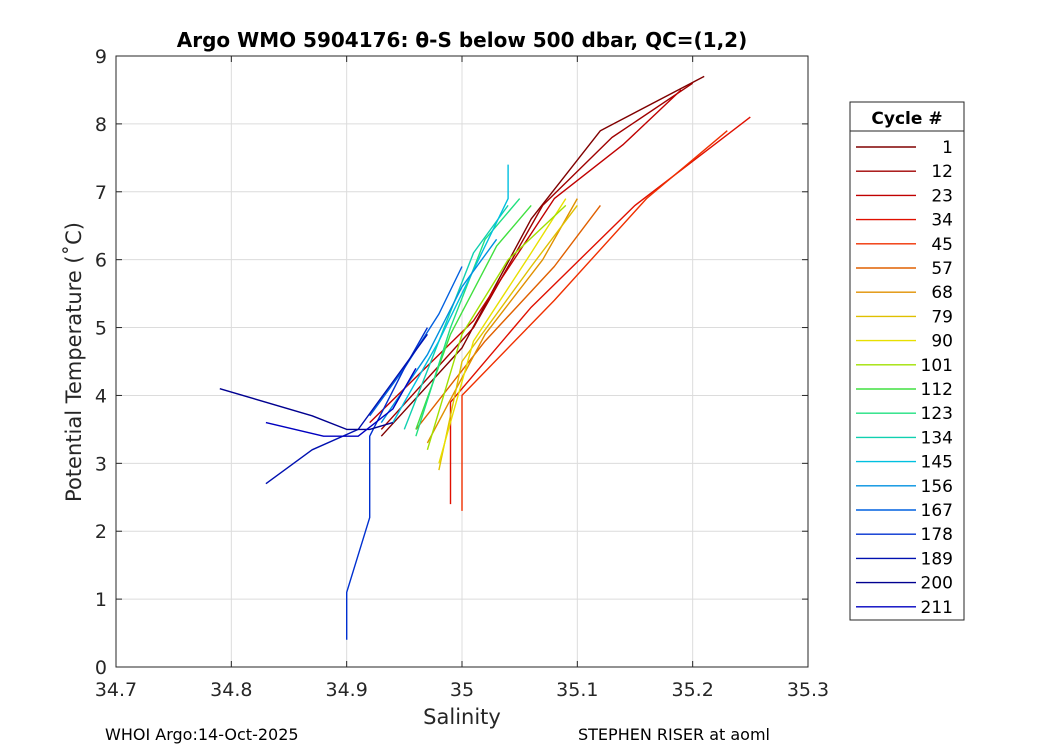  Describe the element at coordinates (942, 221) in the screenshot. I see `legend-label-34: 34` at that location.